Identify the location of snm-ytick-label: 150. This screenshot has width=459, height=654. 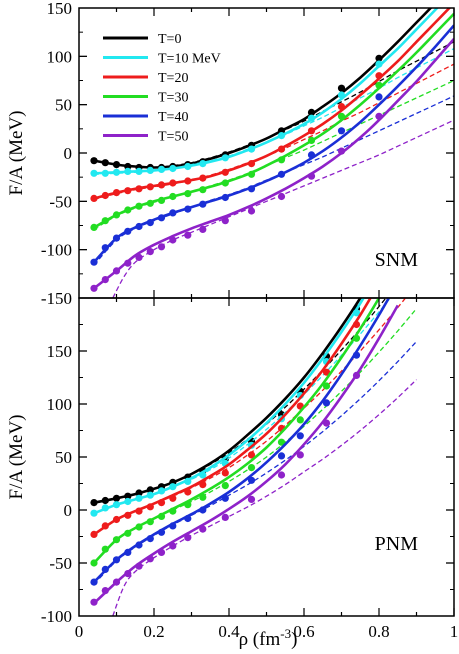
(60, 9).